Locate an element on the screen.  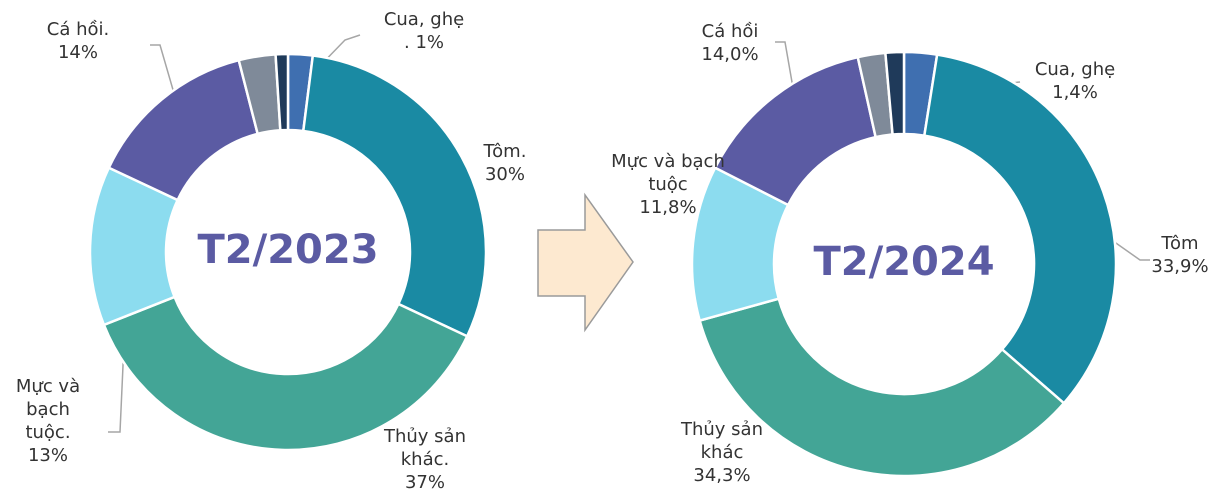
category-label: Tôm. is located at coordinates (505, 151).